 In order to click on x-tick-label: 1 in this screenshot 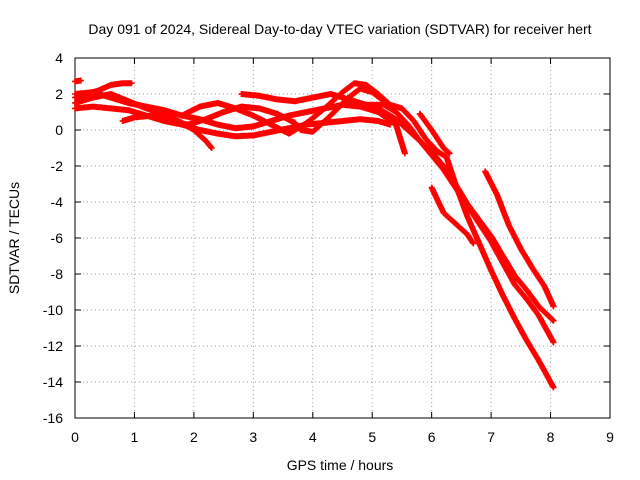, I will do `click(135, 437)`.